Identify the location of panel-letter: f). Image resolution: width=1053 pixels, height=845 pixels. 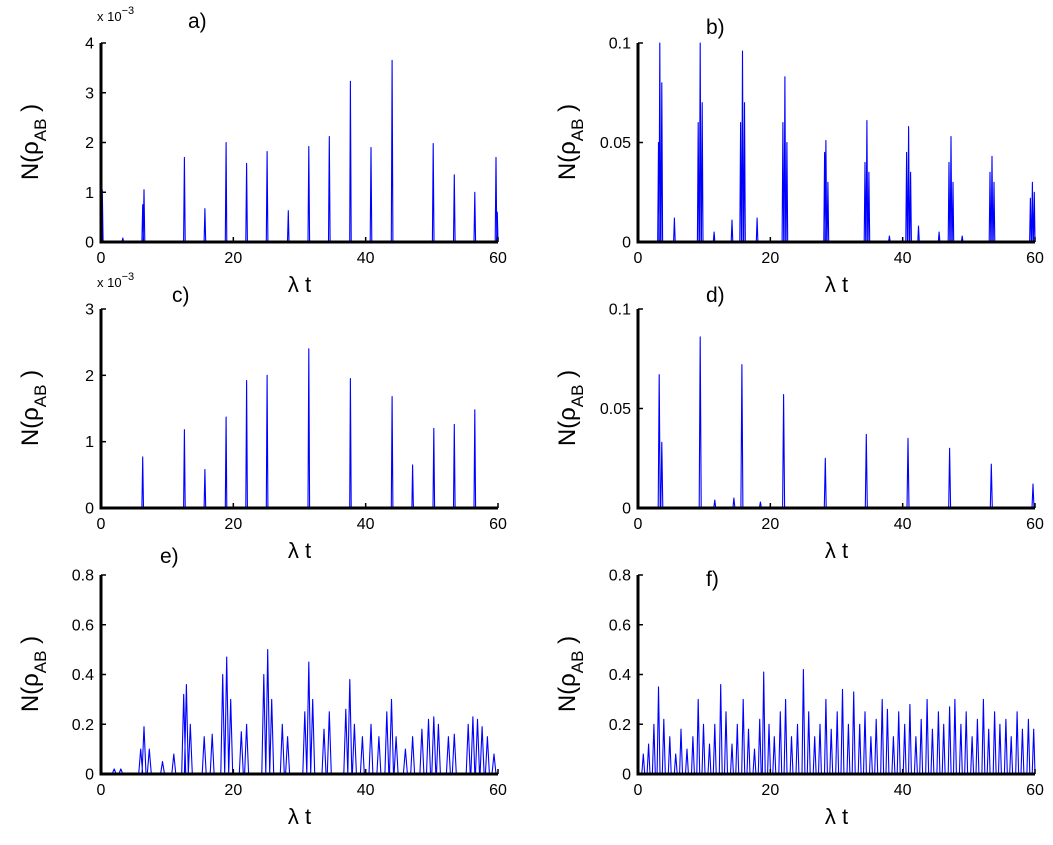
(712, 579).